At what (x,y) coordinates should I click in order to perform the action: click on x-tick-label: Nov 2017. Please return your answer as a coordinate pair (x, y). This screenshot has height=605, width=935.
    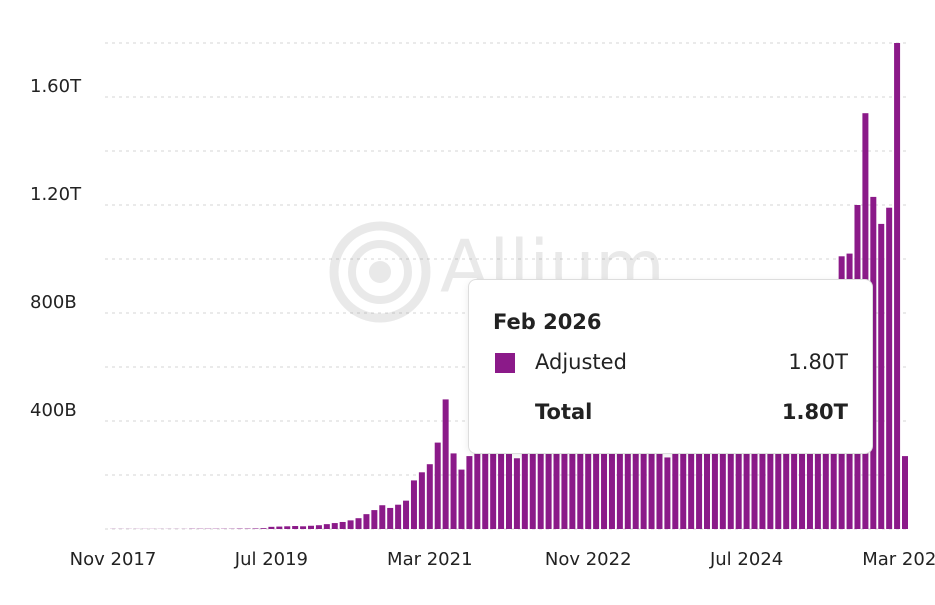
    Looking at the image, I should click on (113, 559).